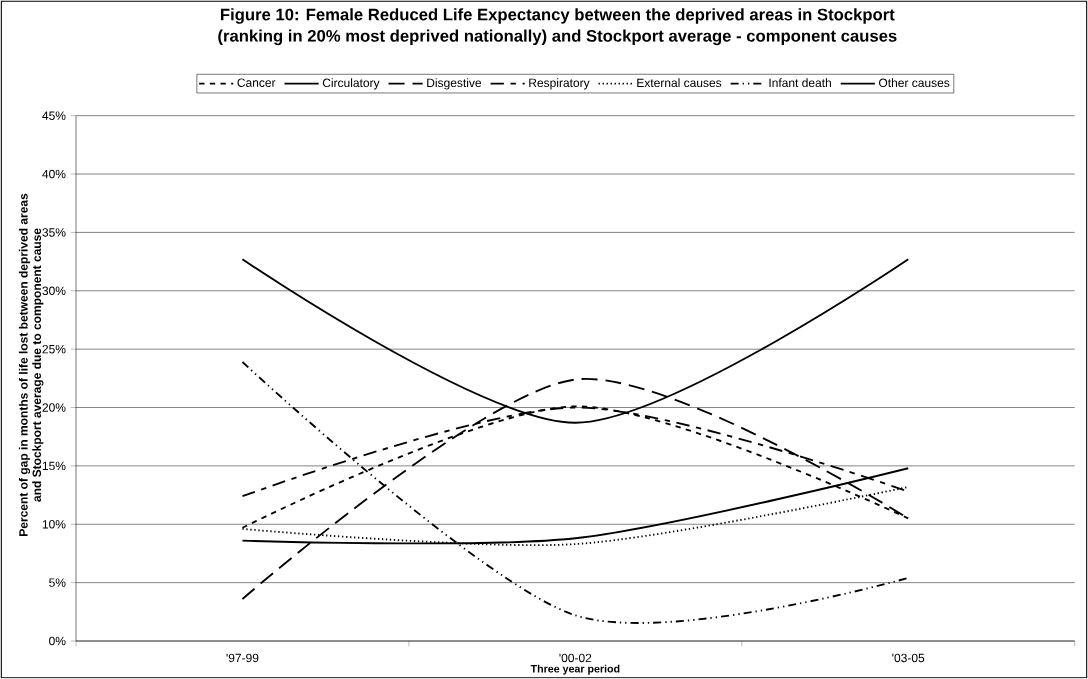 The height and width of the screenshot is (679, 1088). Describe the element at coordinates (57, 641) in the screenshot. I see `y-tick-label: 0%` at that location.